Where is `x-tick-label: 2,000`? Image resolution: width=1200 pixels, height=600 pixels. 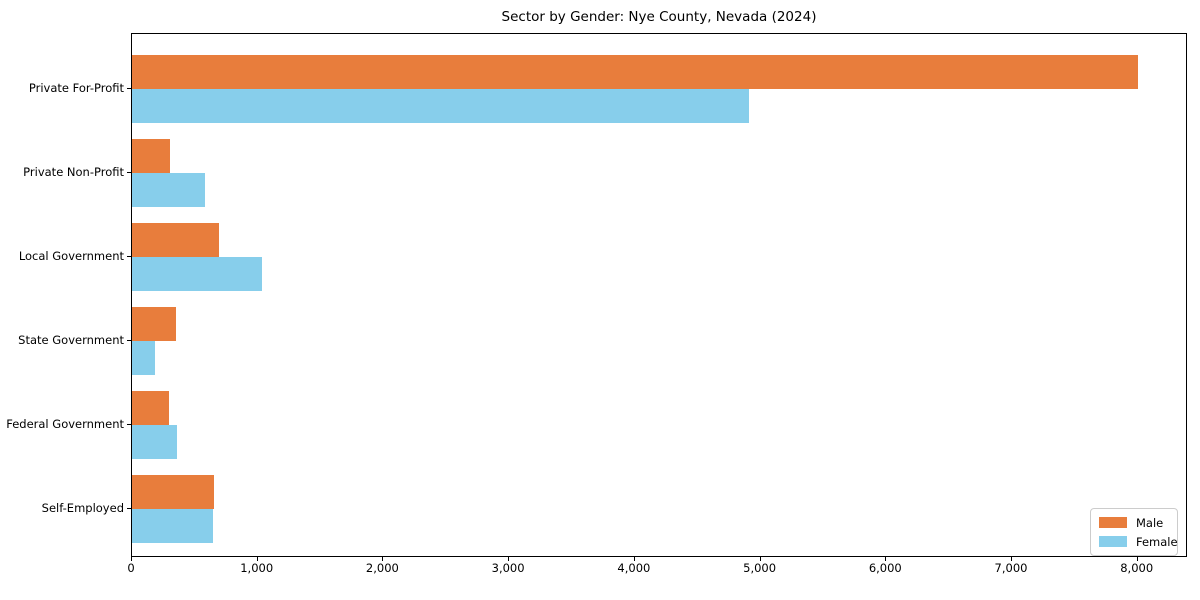
x-tick-label: 2,000 is located at coordinates (382, 568).